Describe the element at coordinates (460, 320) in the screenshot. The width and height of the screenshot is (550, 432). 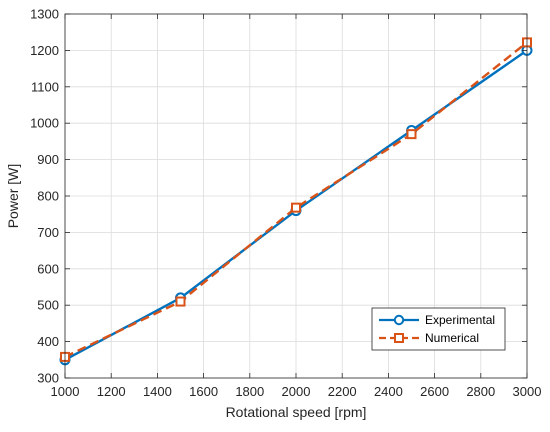
I see `legend-label-experimental: Experimental` at that location.